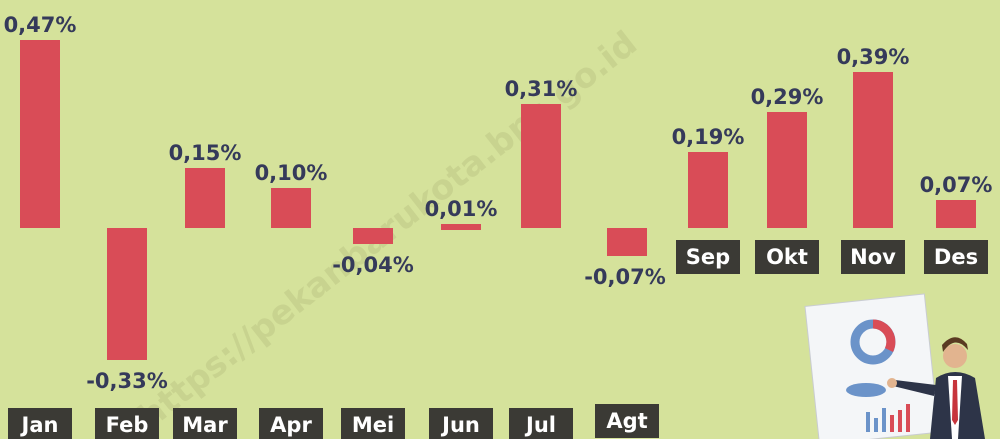 The image size is (1000, 439). I want to click on month-label: Mei, so click(373, 423).